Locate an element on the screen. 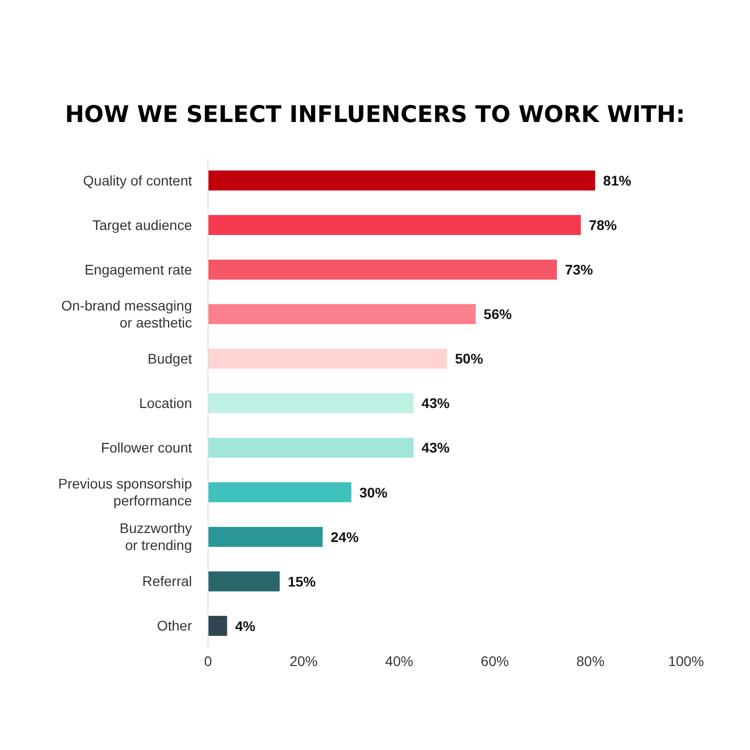 The image size is (750, 750). data-label: 15% is located at coordinates (302, 581).